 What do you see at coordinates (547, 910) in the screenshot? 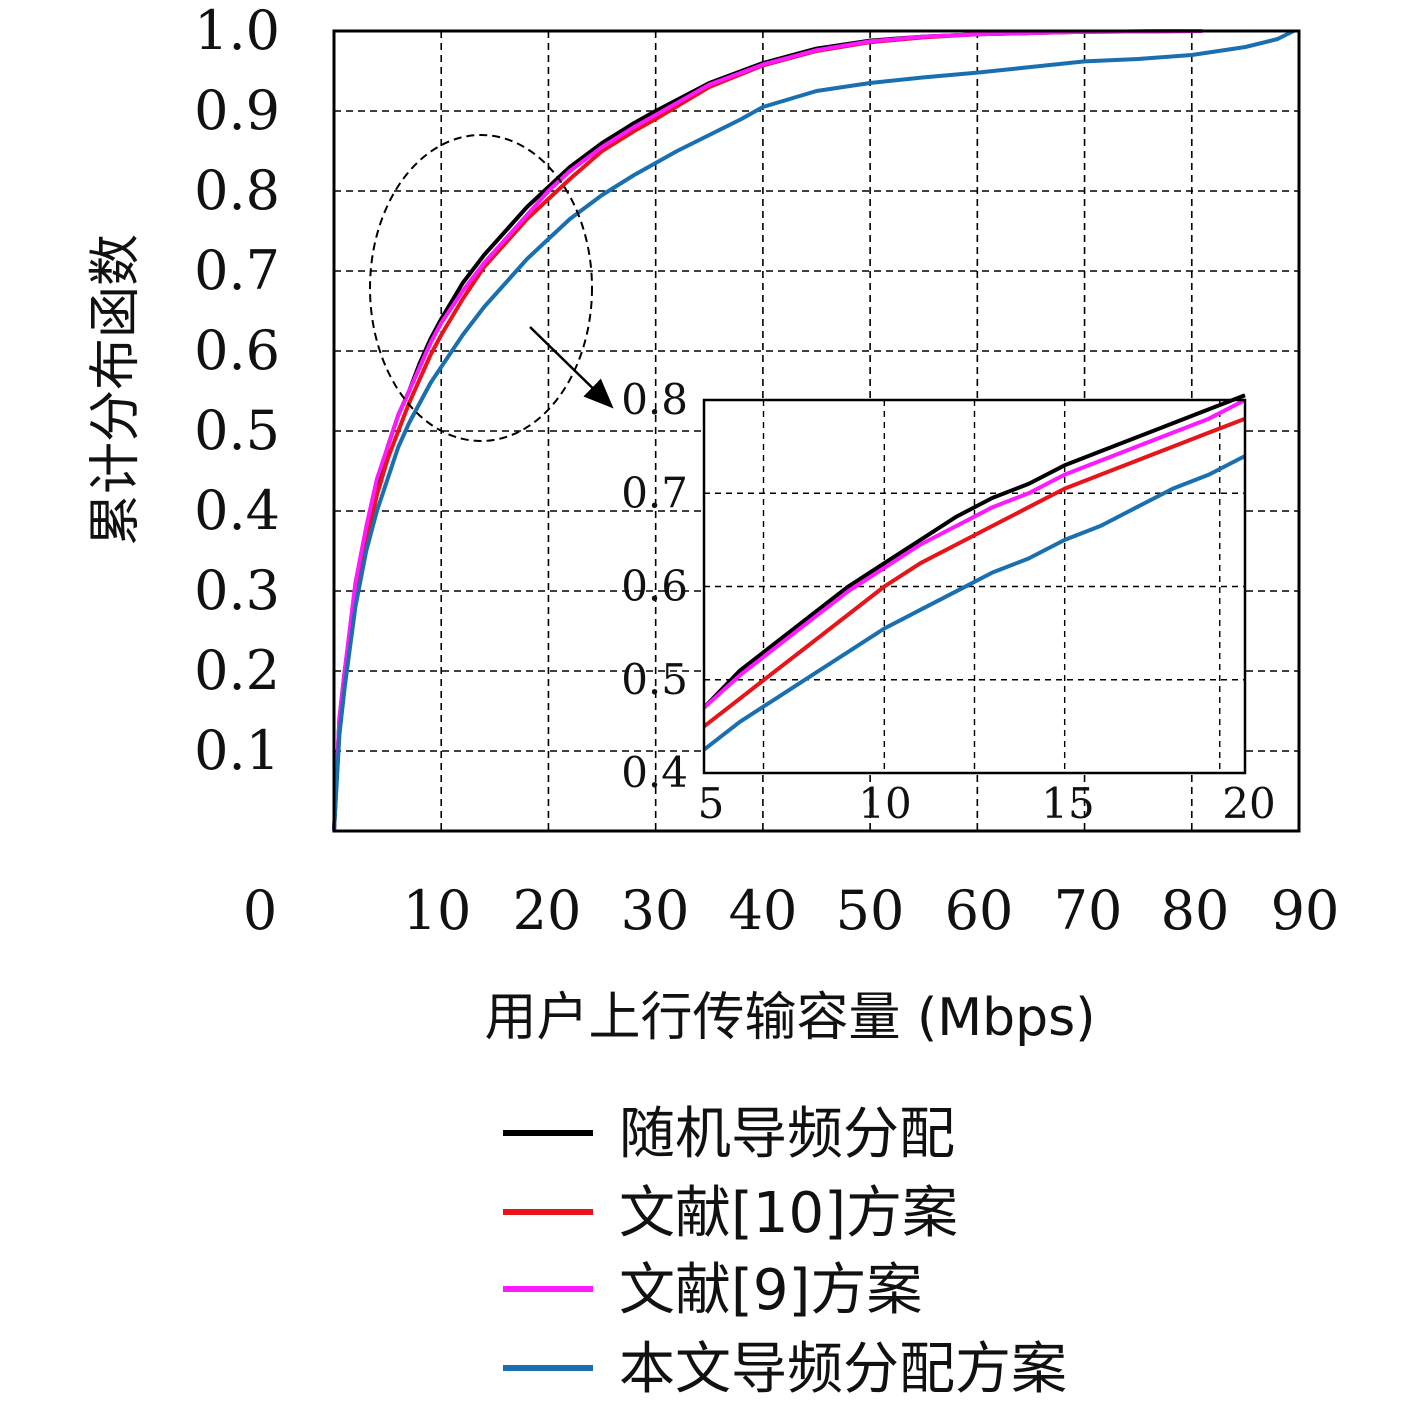
I see `main-x-tick-label: 20` at bounding box center [547, 910].